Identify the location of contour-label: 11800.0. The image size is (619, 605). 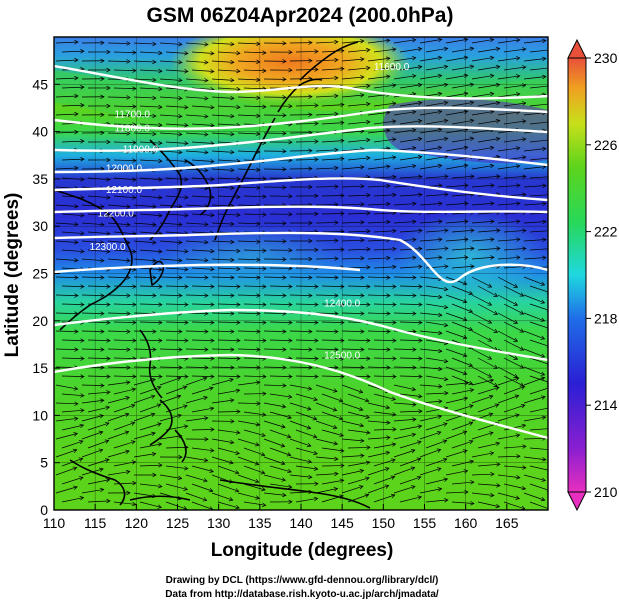
(133, 129).